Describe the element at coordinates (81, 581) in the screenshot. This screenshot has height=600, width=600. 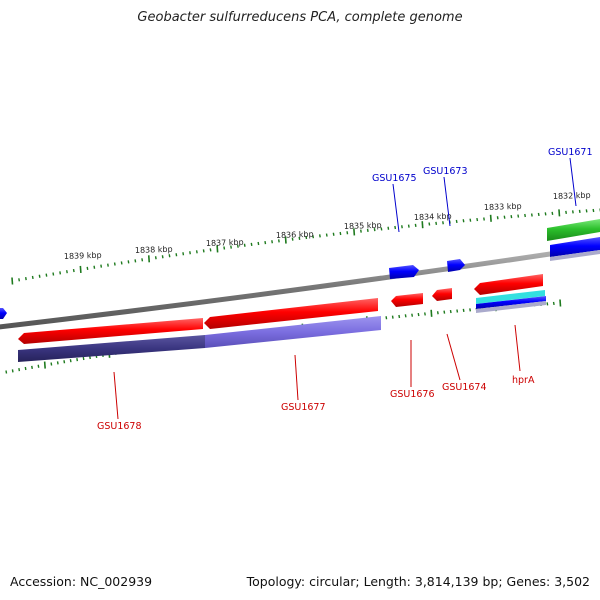
I see `accession-text: Accession: NC_002939` at that location.